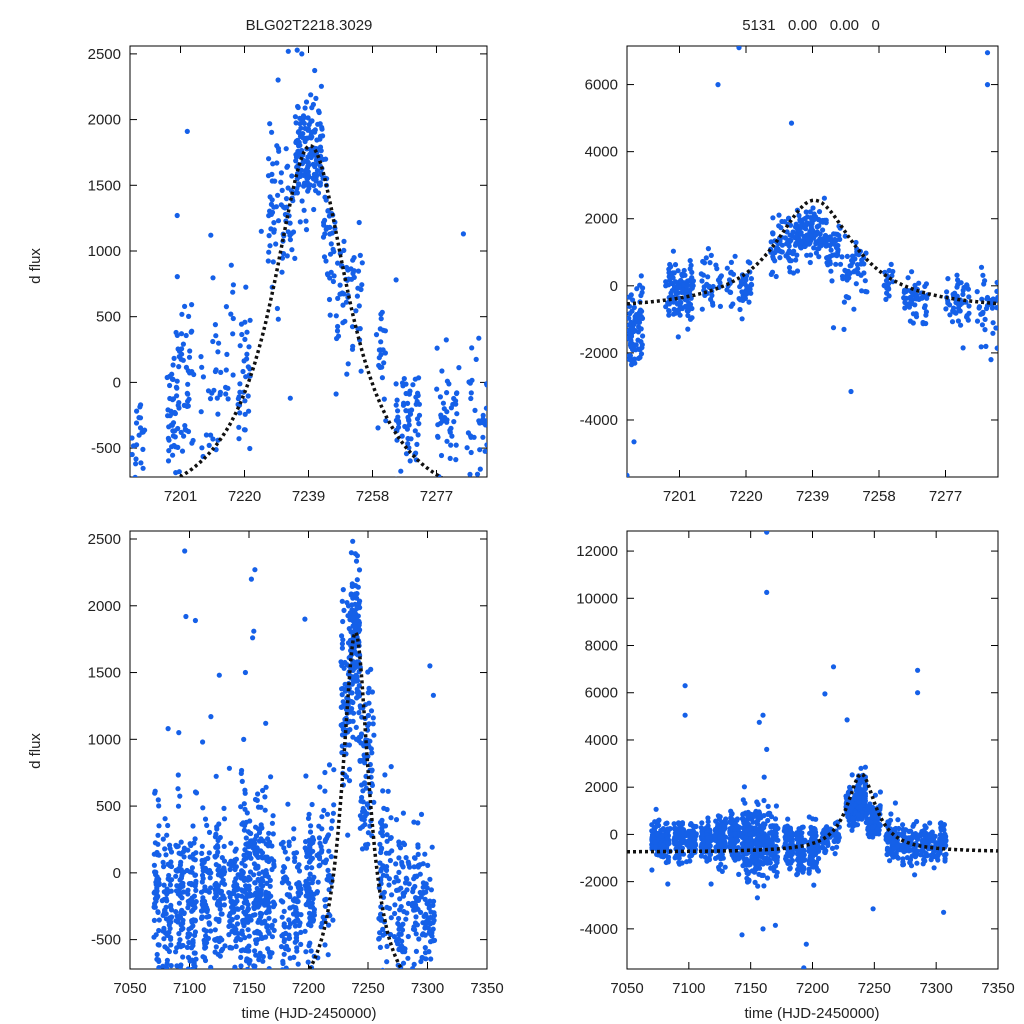 This screenshot has height=1024, width=1024. I want to click on x-tick-label: 7200, so click(308, 988).